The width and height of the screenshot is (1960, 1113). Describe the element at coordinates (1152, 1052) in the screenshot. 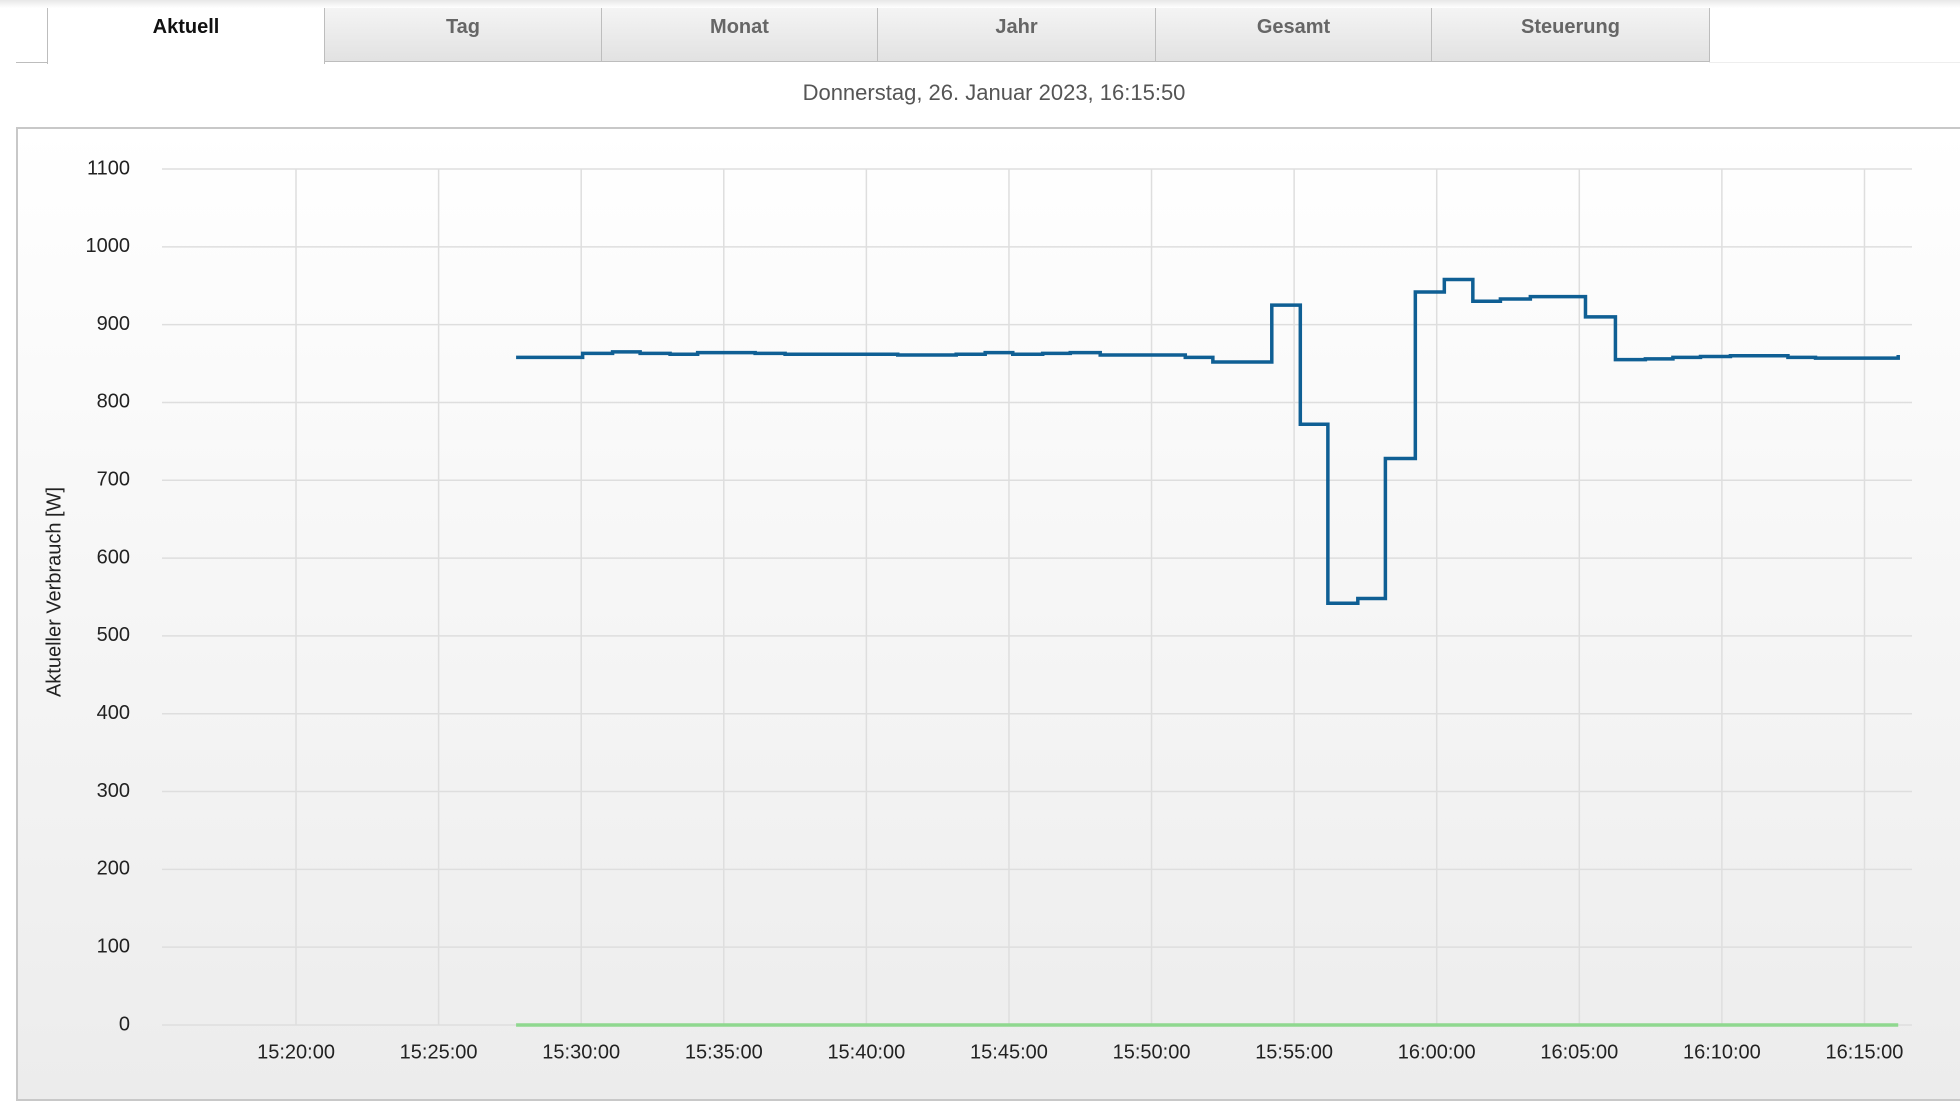

I see `x-tick-label: 15:50:00` at that location.